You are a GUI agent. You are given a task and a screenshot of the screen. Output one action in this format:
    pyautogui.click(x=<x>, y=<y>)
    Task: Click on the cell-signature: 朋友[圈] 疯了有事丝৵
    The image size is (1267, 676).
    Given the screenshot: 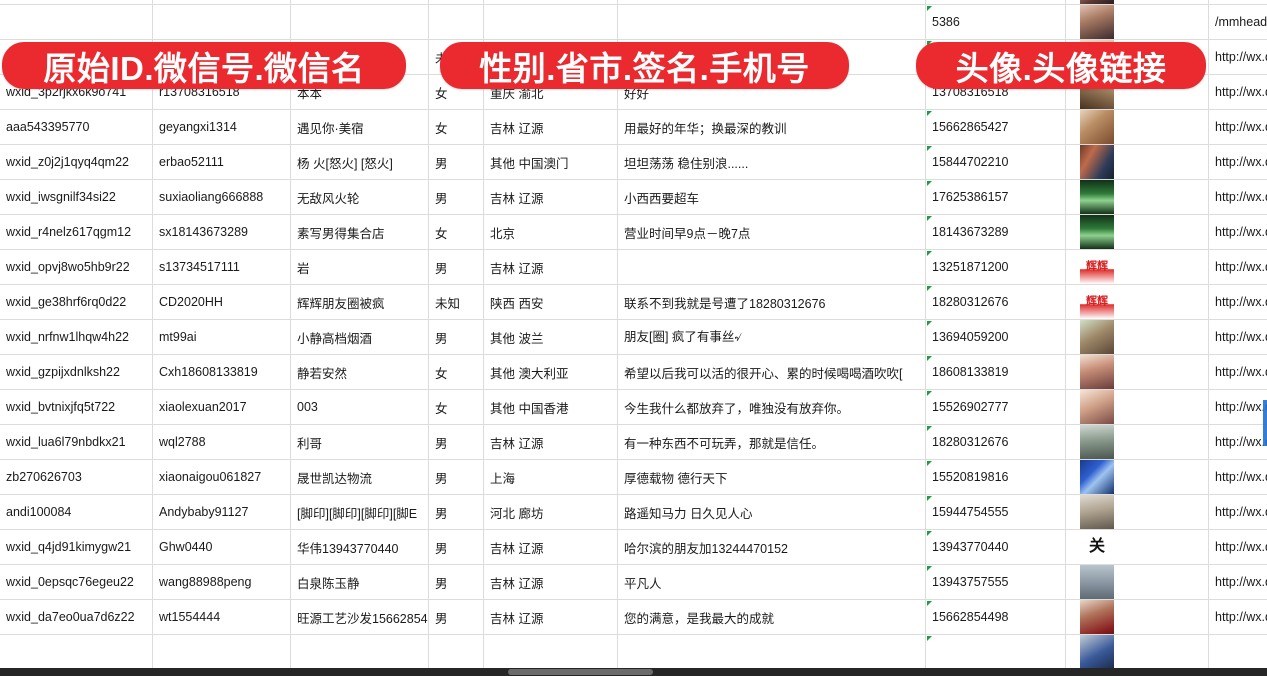 What is the action you would take?
    pyautogui.click(x=771, y=337)
    